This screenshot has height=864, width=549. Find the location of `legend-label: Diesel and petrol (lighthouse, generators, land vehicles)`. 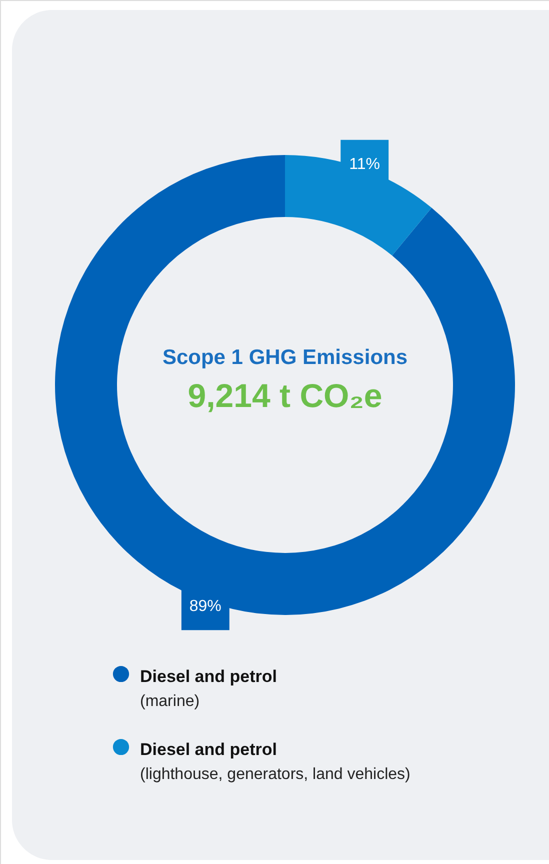

legend-label: Diesel and petrol (lighthouse, generators, land vehicles) is located at coordinates (275, 761).